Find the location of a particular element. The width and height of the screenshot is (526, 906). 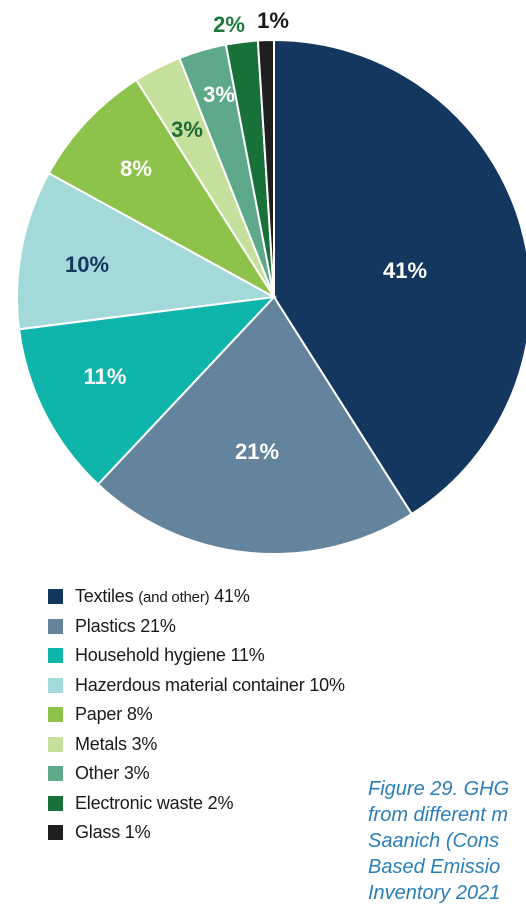

legend-label-electronic-waste: Electronic waste 2% is located at coordinates (154, 802).